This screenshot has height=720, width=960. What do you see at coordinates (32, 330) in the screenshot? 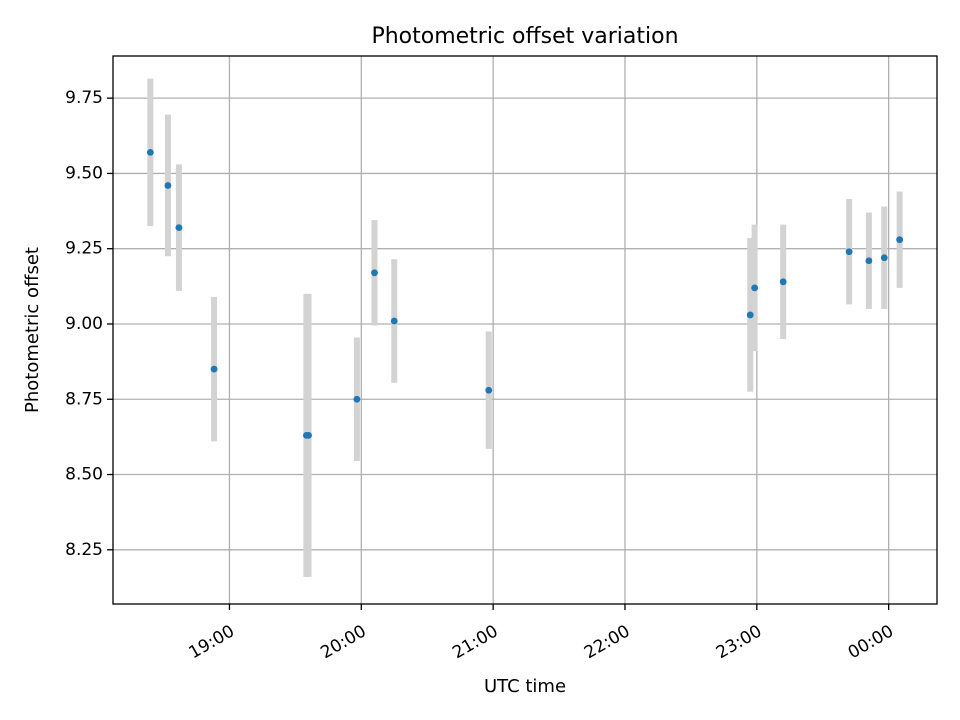
I see `y-axis-label: Photometric offset` at bounding box center [32, 330].